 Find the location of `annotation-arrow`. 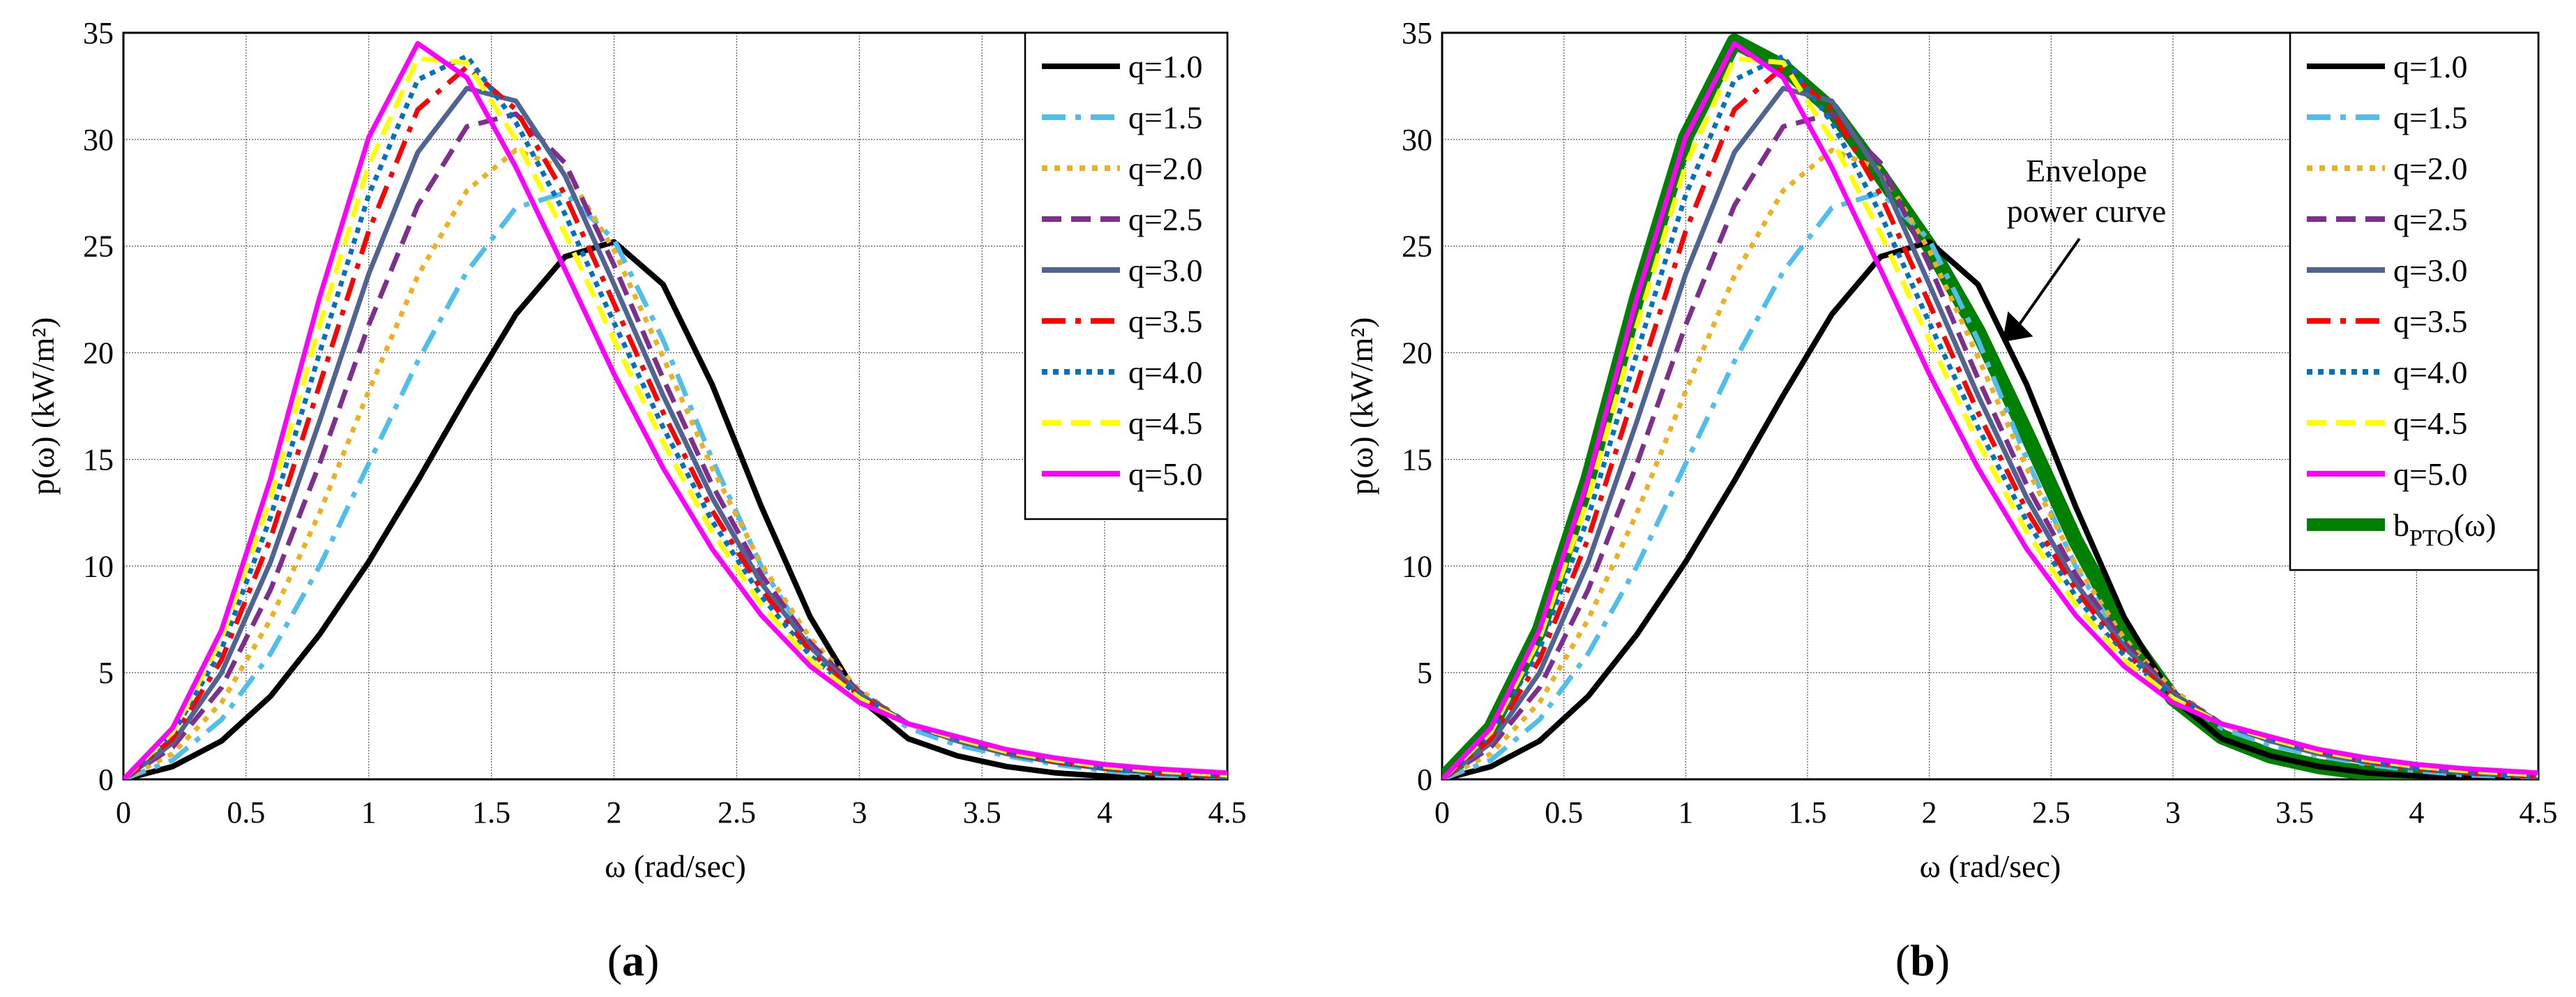

annotation-arrow is located at coordinates (2048, 282).